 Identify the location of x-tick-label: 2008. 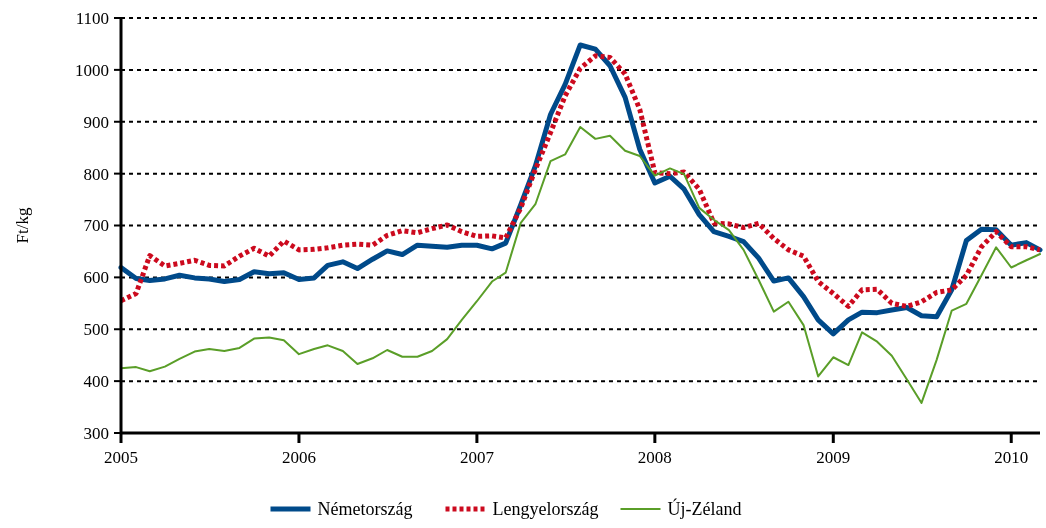
(654, 457).